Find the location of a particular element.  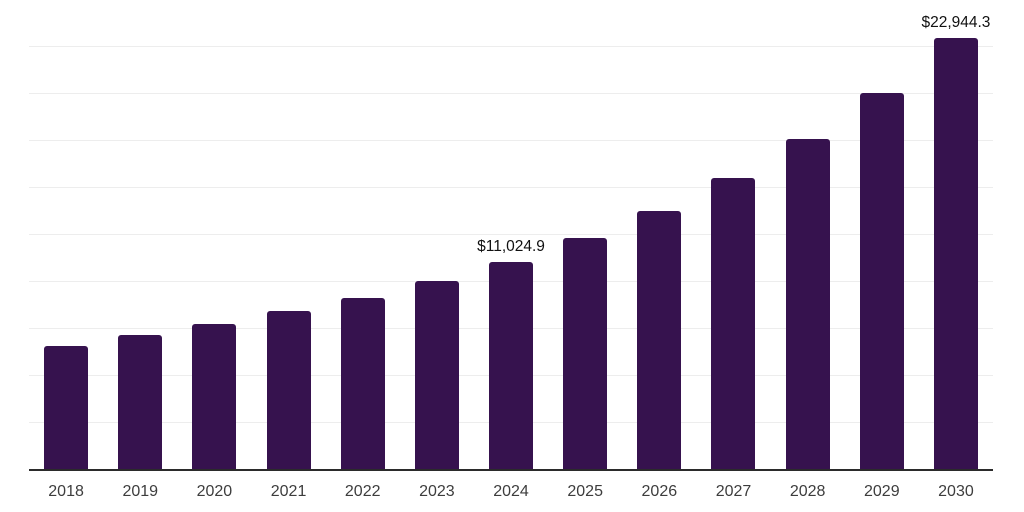

x-tick-2025: 2025 is located at coordinates (585, 491).